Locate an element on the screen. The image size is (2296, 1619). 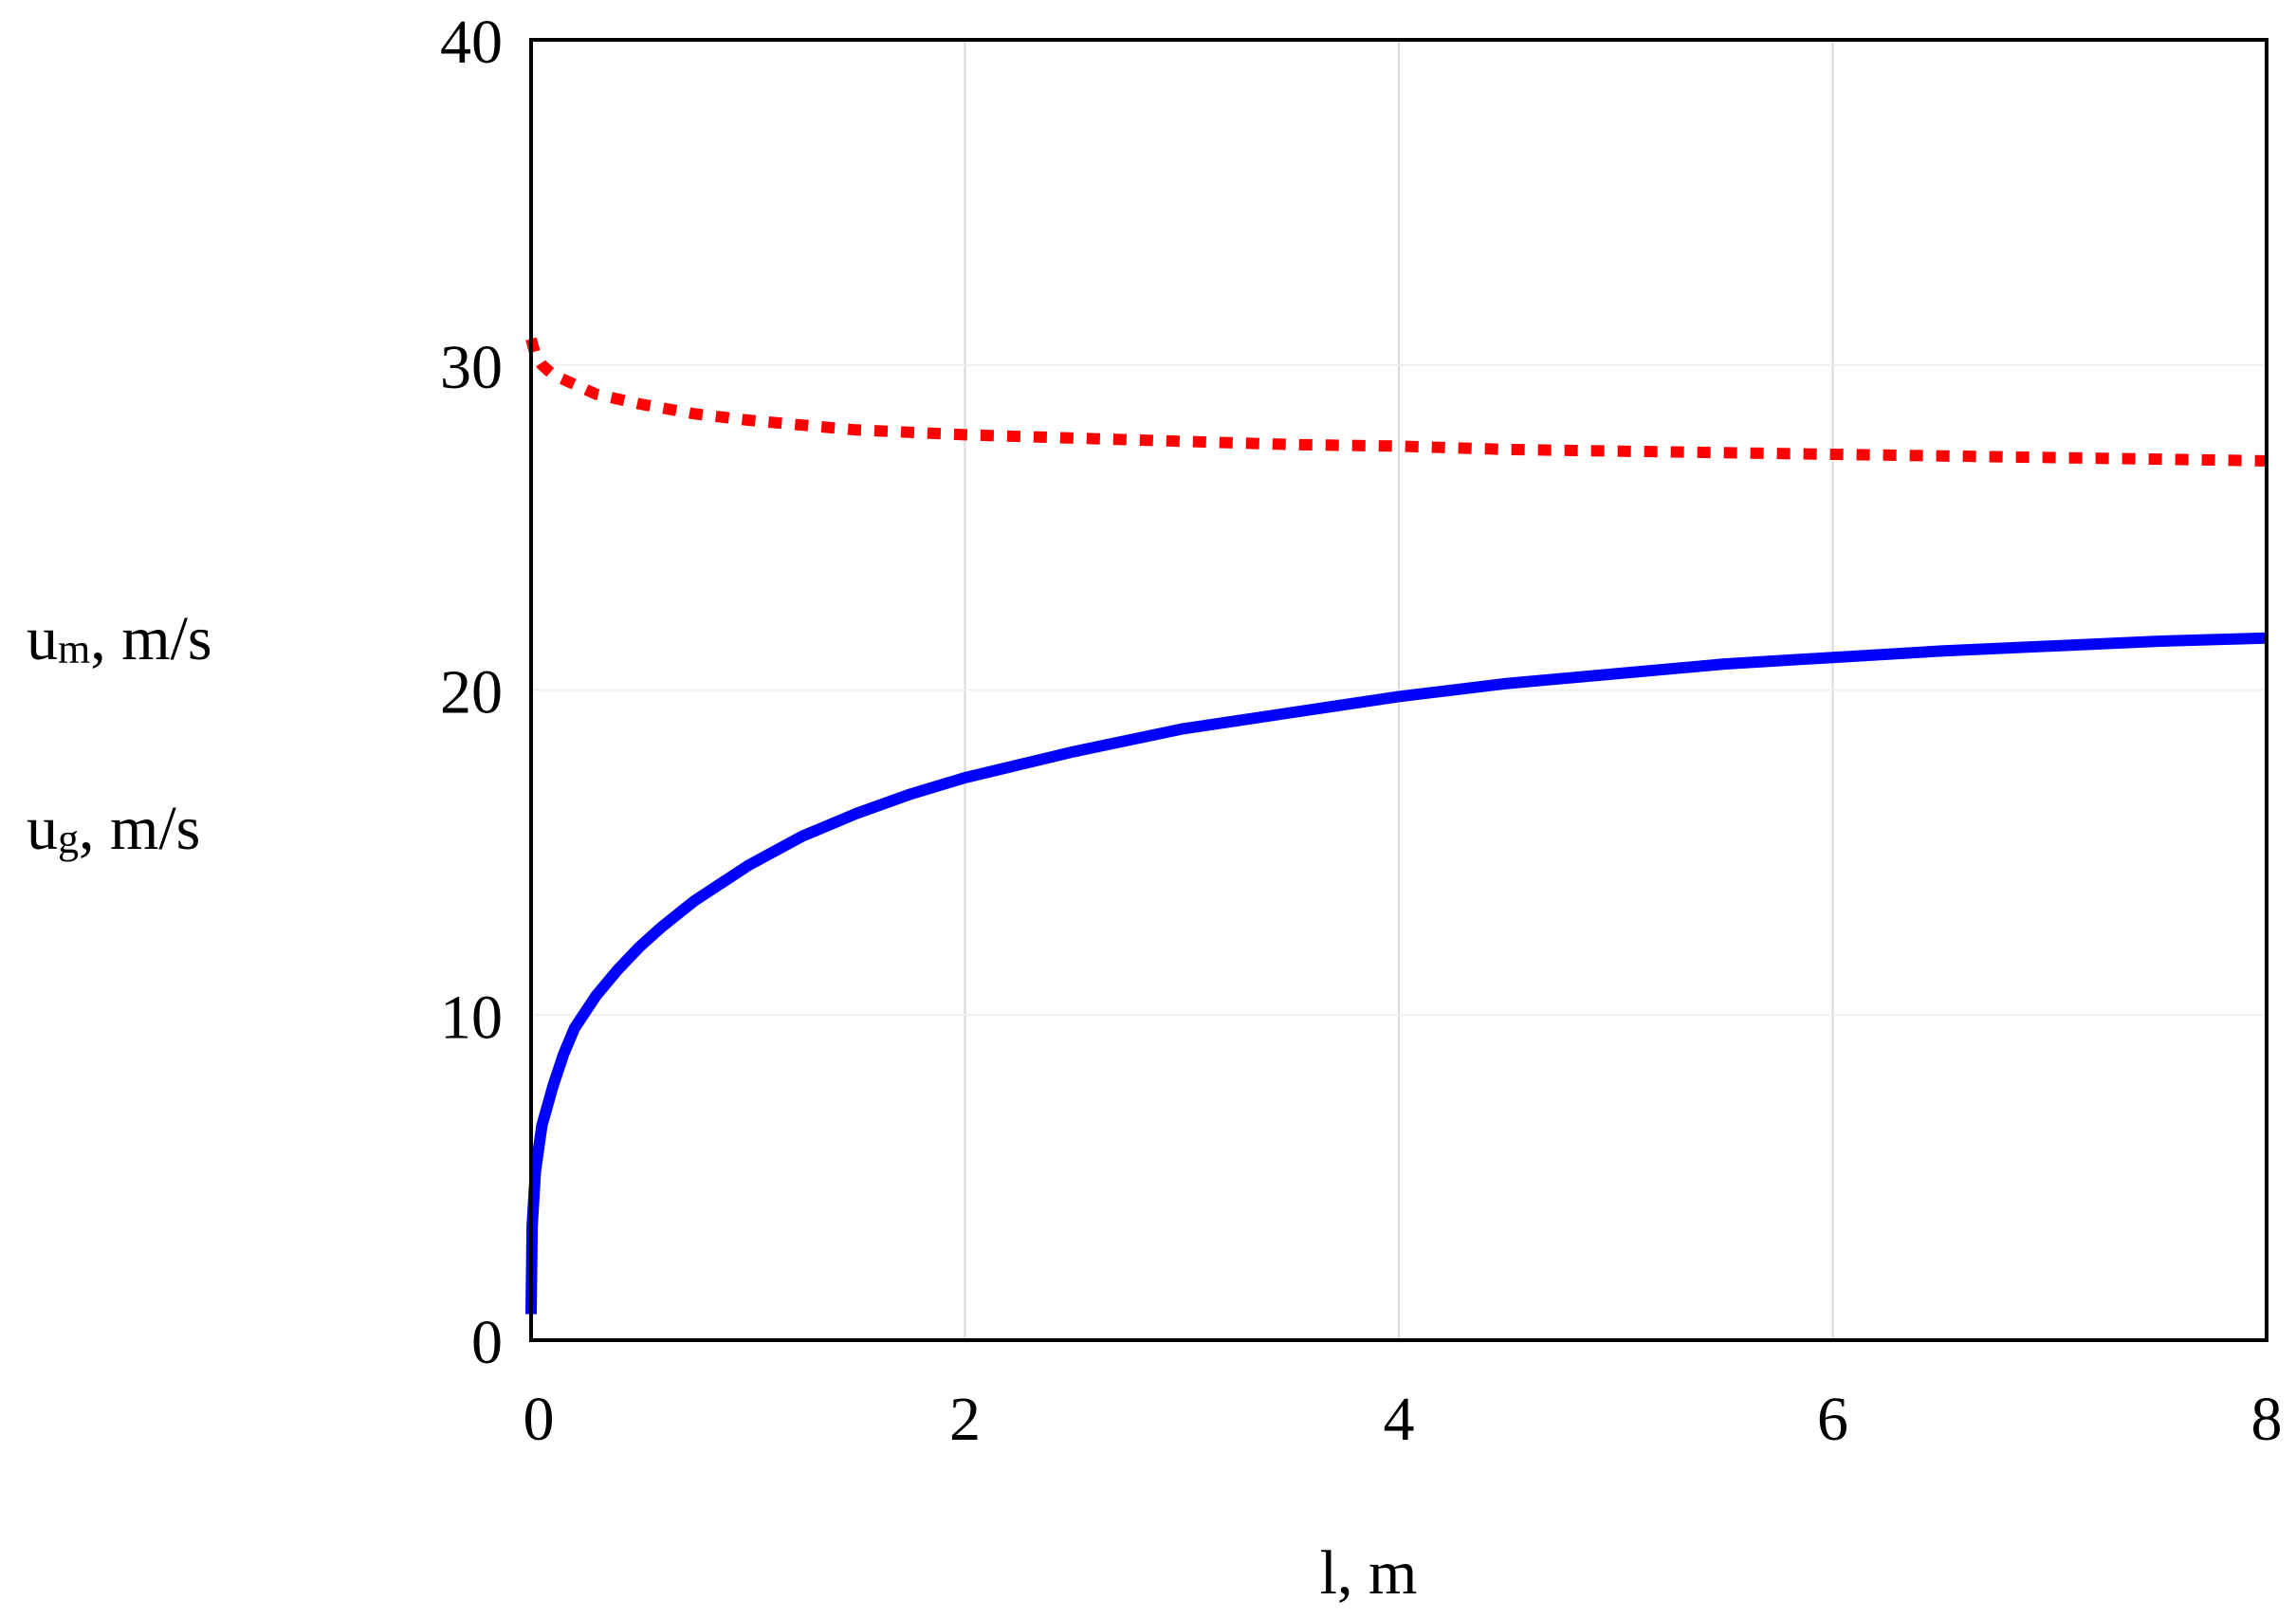
y-label-um-rest: , m/s is located at coordinates (150, 638).